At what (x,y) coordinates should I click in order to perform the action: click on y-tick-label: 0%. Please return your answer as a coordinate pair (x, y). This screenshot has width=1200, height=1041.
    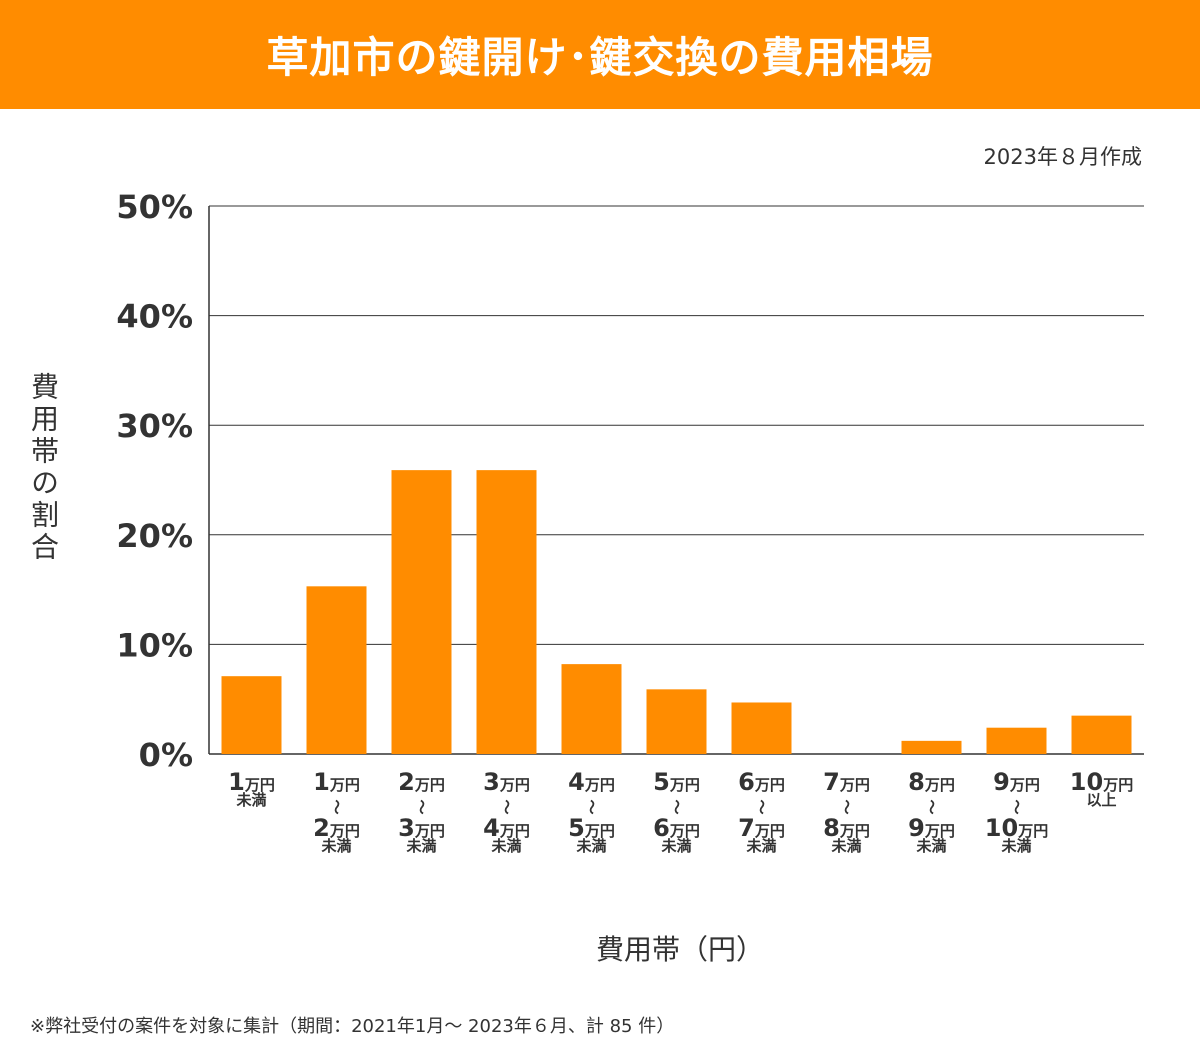
    Looking at the image, I should click on (166, 755).